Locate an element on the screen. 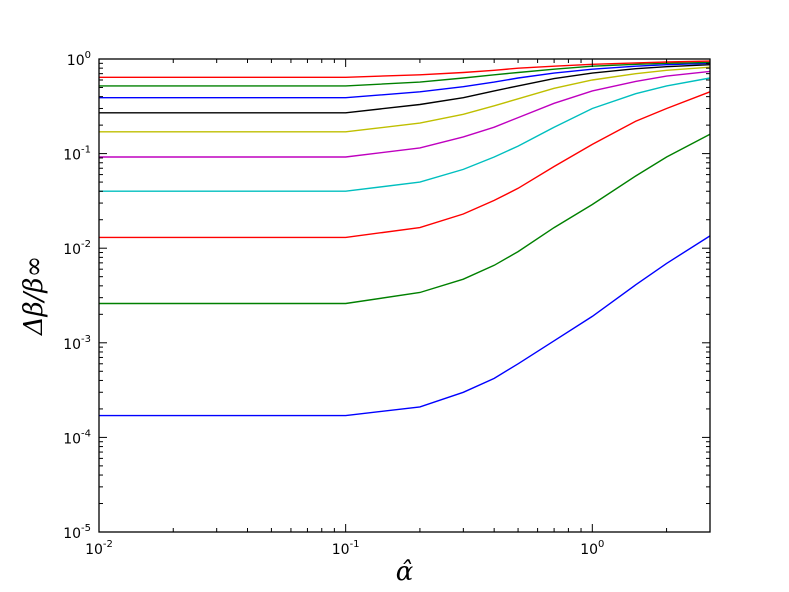 The width and height of the screenshot is (789, 592). x-tick-label: 10⁻² is located at coordinates (99, 548).